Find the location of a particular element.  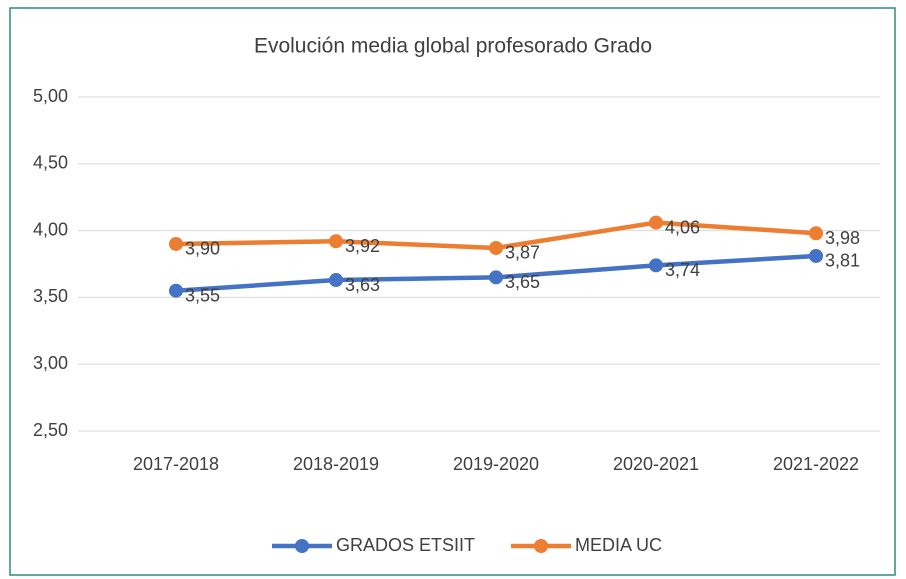

y-tick-label: 2,50 is located at coordinates (50, 430).